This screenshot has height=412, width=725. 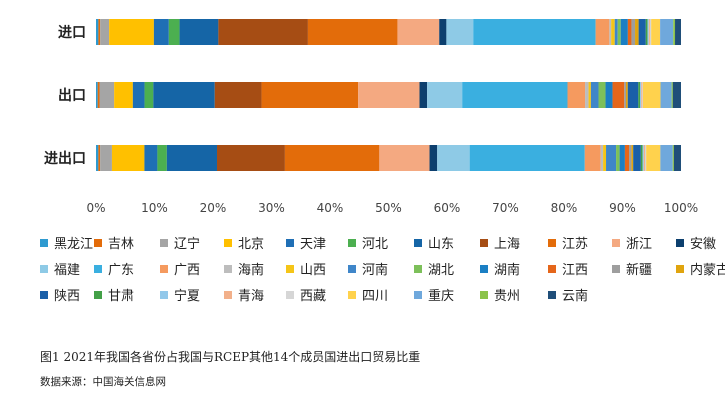 I want to click on x-tick-label: 90%, so click(x=622, y=208).